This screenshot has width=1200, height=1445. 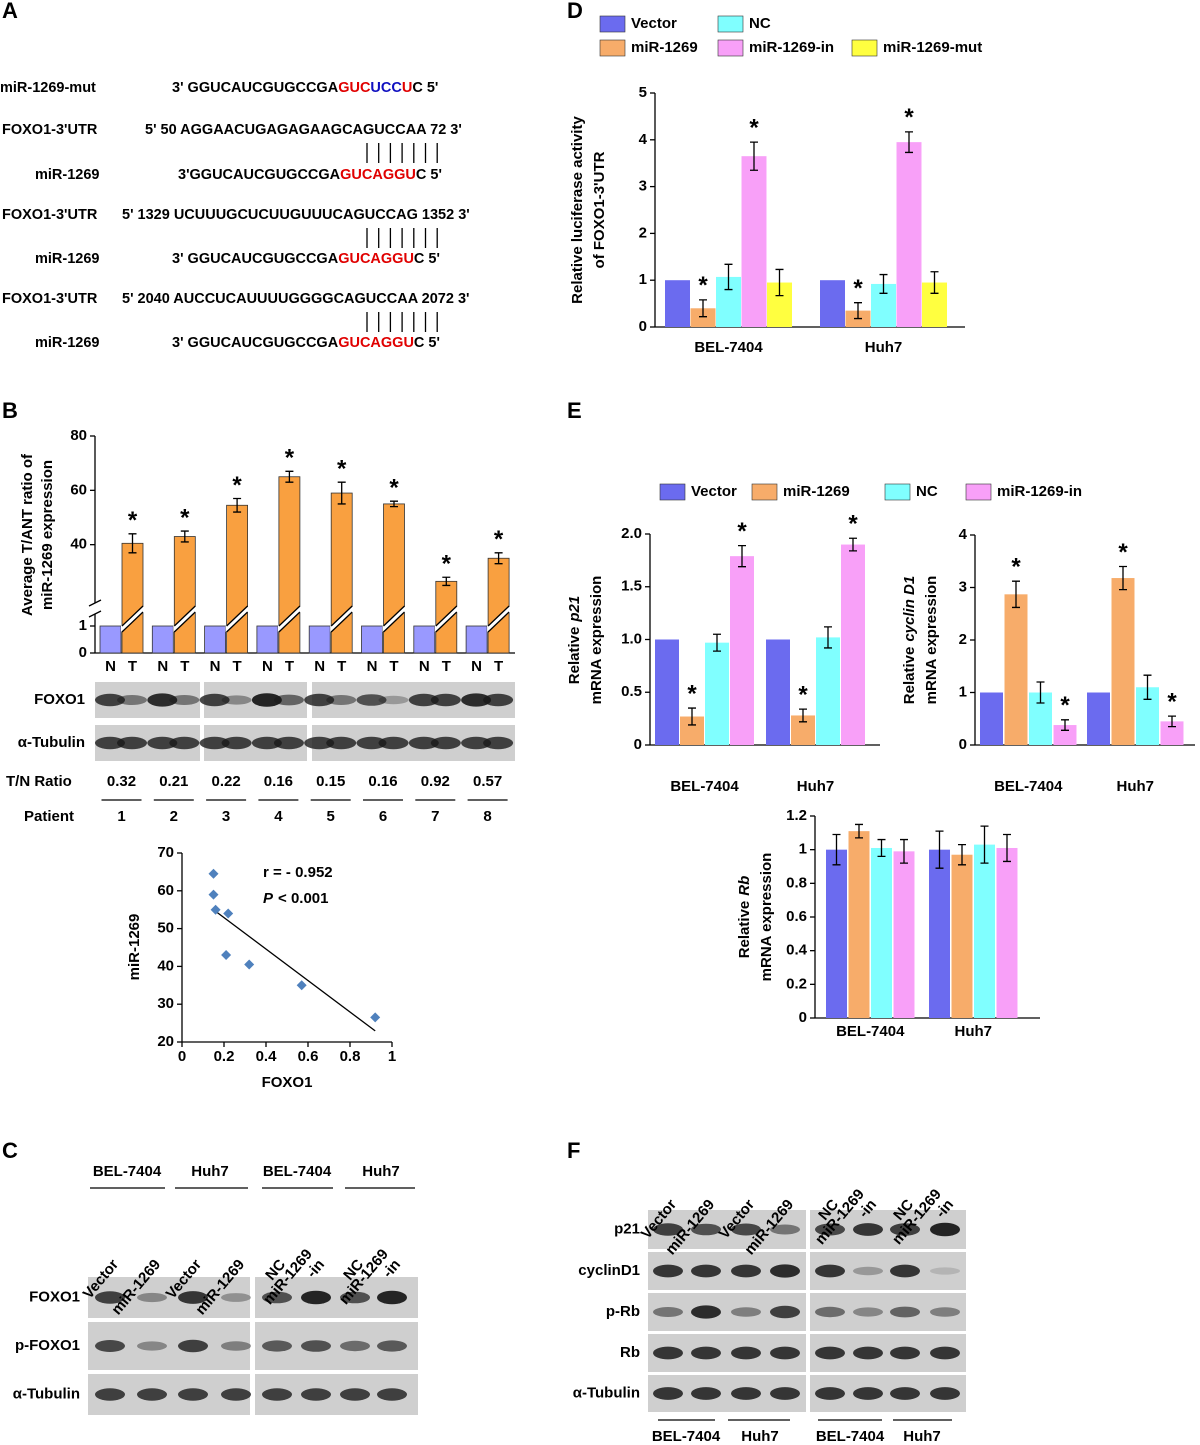 I want to click on annotation-part: P, so click(x=268, y=898).